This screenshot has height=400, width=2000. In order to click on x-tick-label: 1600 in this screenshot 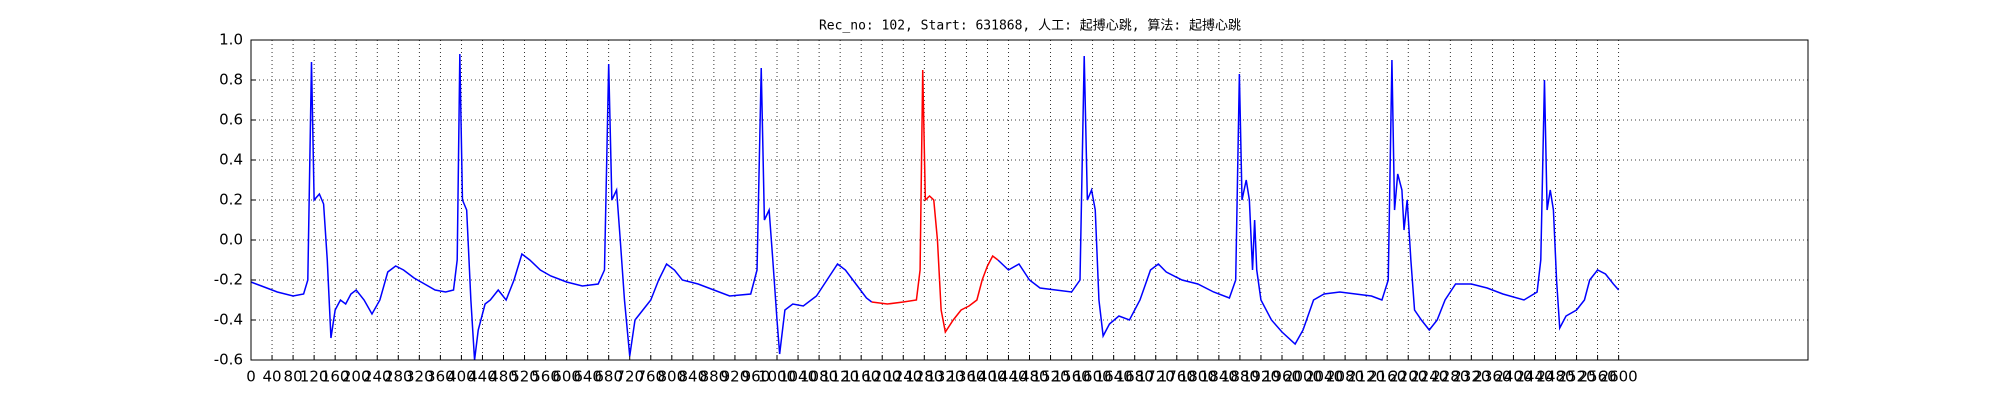, I will do `click(1093, 377)`.